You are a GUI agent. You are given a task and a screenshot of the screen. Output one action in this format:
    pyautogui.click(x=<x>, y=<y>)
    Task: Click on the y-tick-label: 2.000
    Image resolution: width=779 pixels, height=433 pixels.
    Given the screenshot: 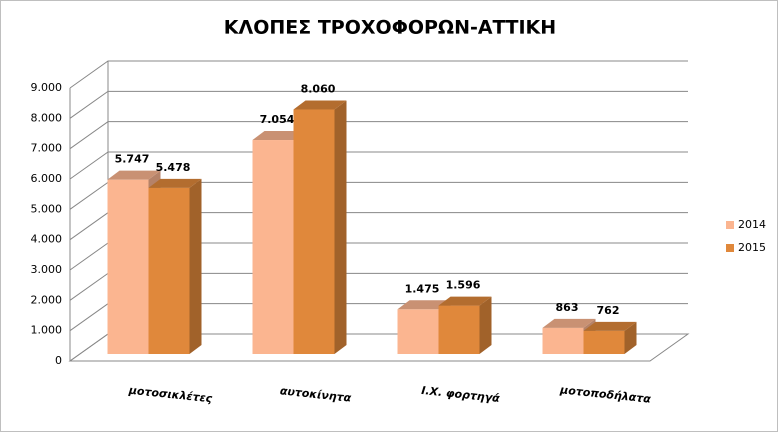 What is the action you would take?
    pyautogui.click(x=47, y=299)
    